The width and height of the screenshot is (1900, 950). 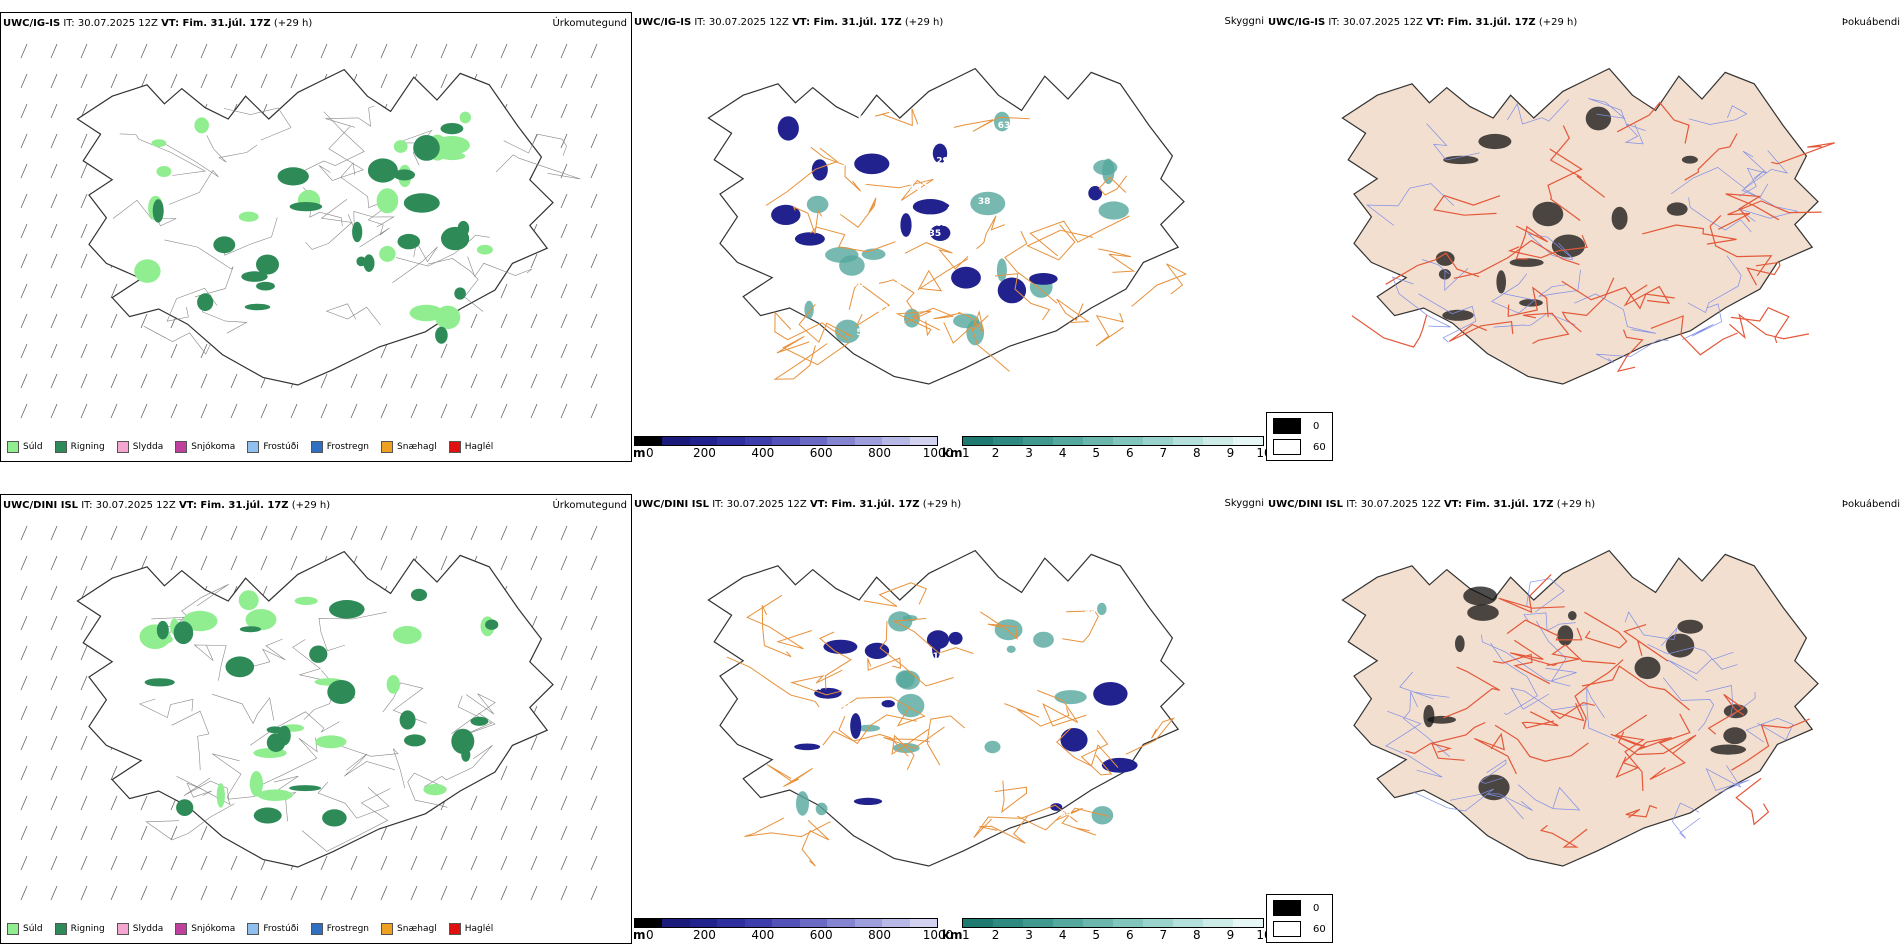 What do you see at coordinates (862, 333) in the screenshot?
I see `peak-label: 53` at bounding box center [862, 333].